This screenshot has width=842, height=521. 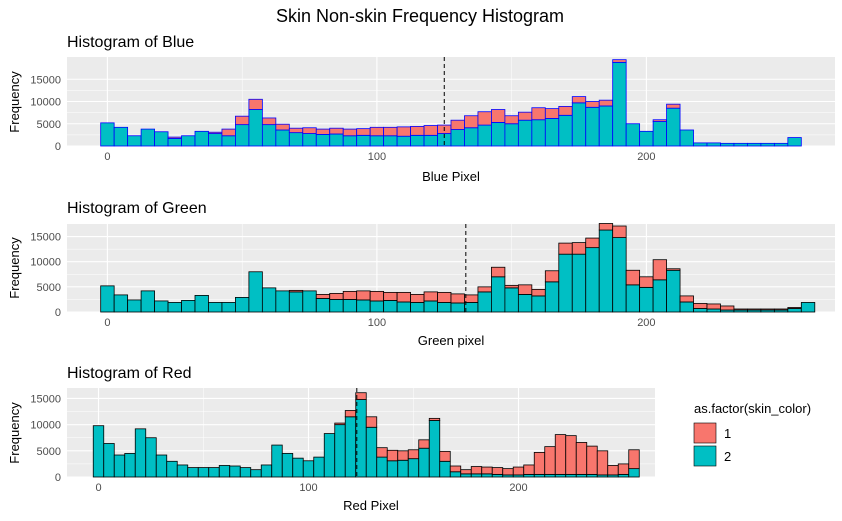 I want to click on blue-x-axis-title: Blue Pixel, so click(x=451, y=176).